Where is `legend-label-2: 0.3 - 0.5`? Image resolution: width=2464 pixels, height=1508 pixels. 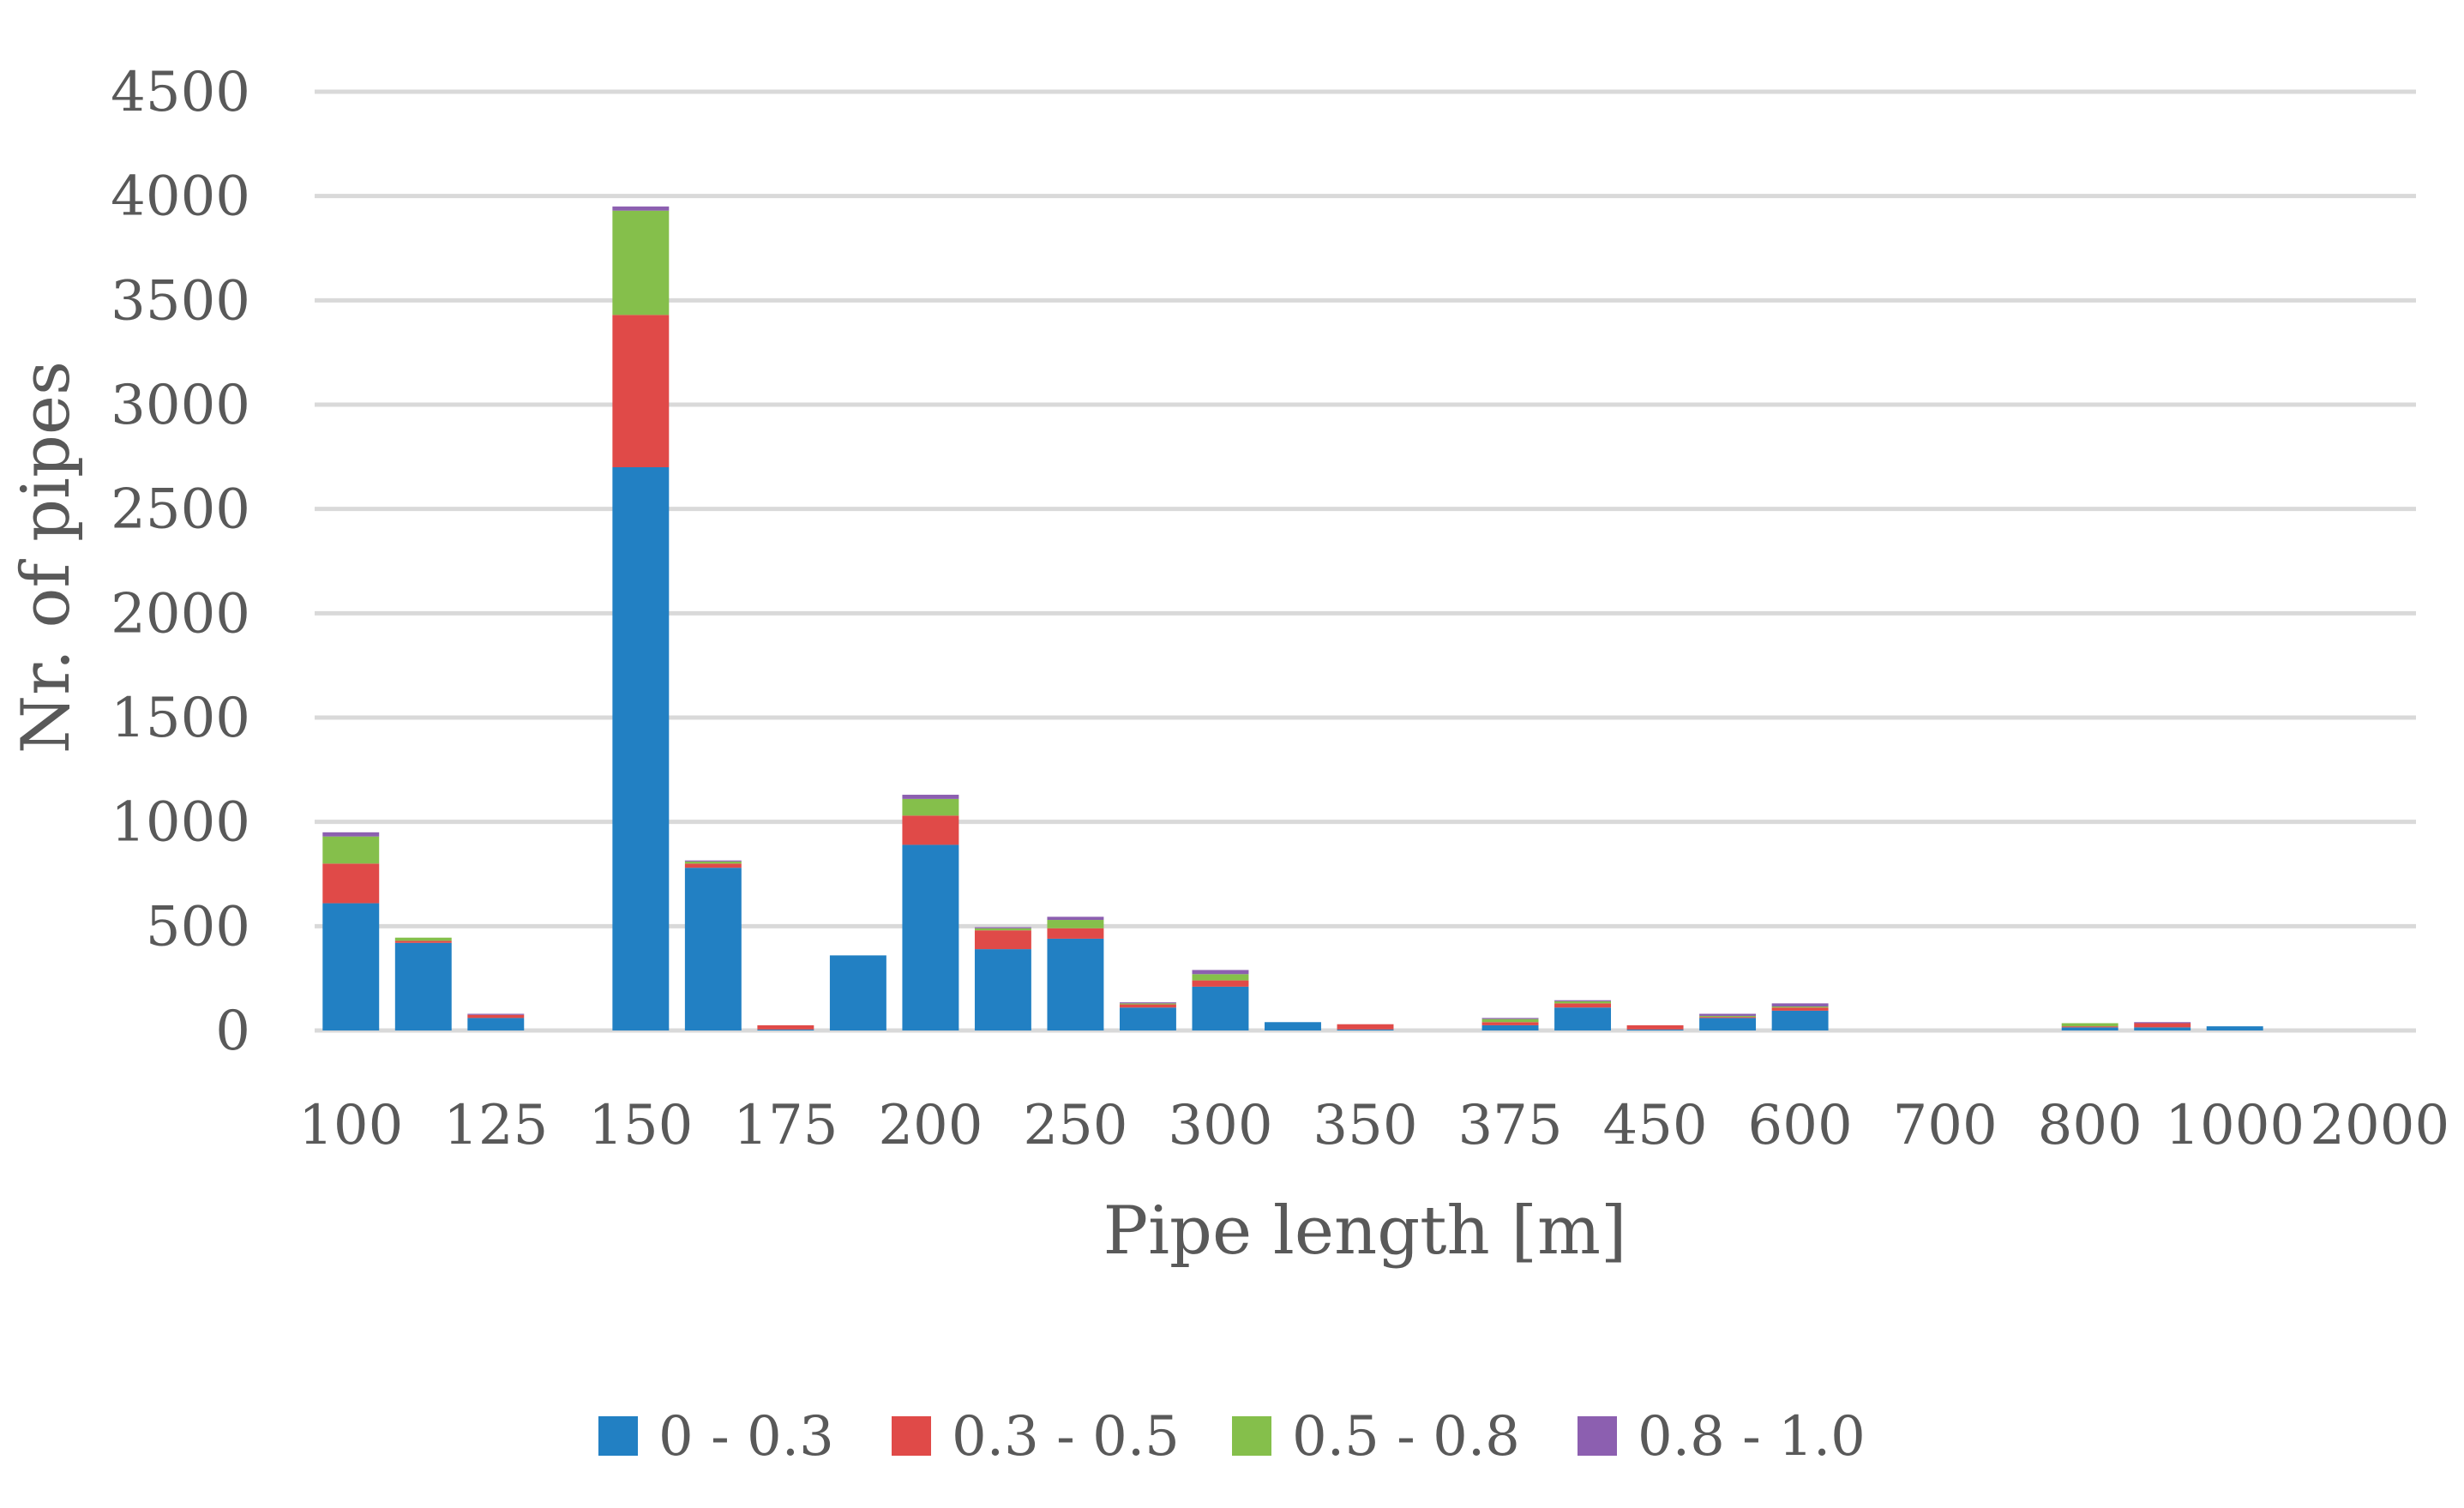 legend-label-2: 0.3 - 0.5 is located at coordinates (1066, 1437).